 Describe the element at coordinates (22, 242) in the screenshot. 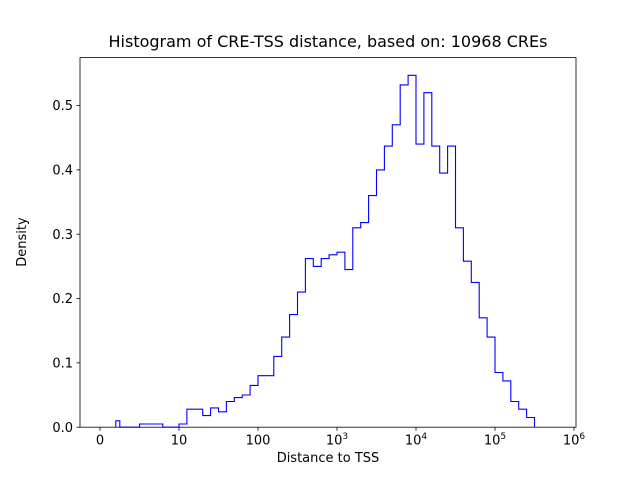

I see `y-axis-label: Density` at that location.